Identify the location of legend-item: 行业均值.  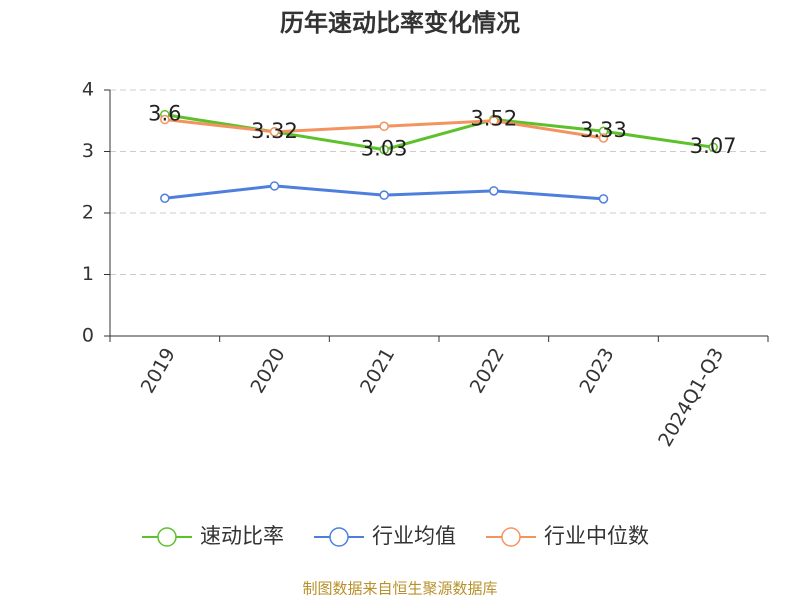
(385, 536).